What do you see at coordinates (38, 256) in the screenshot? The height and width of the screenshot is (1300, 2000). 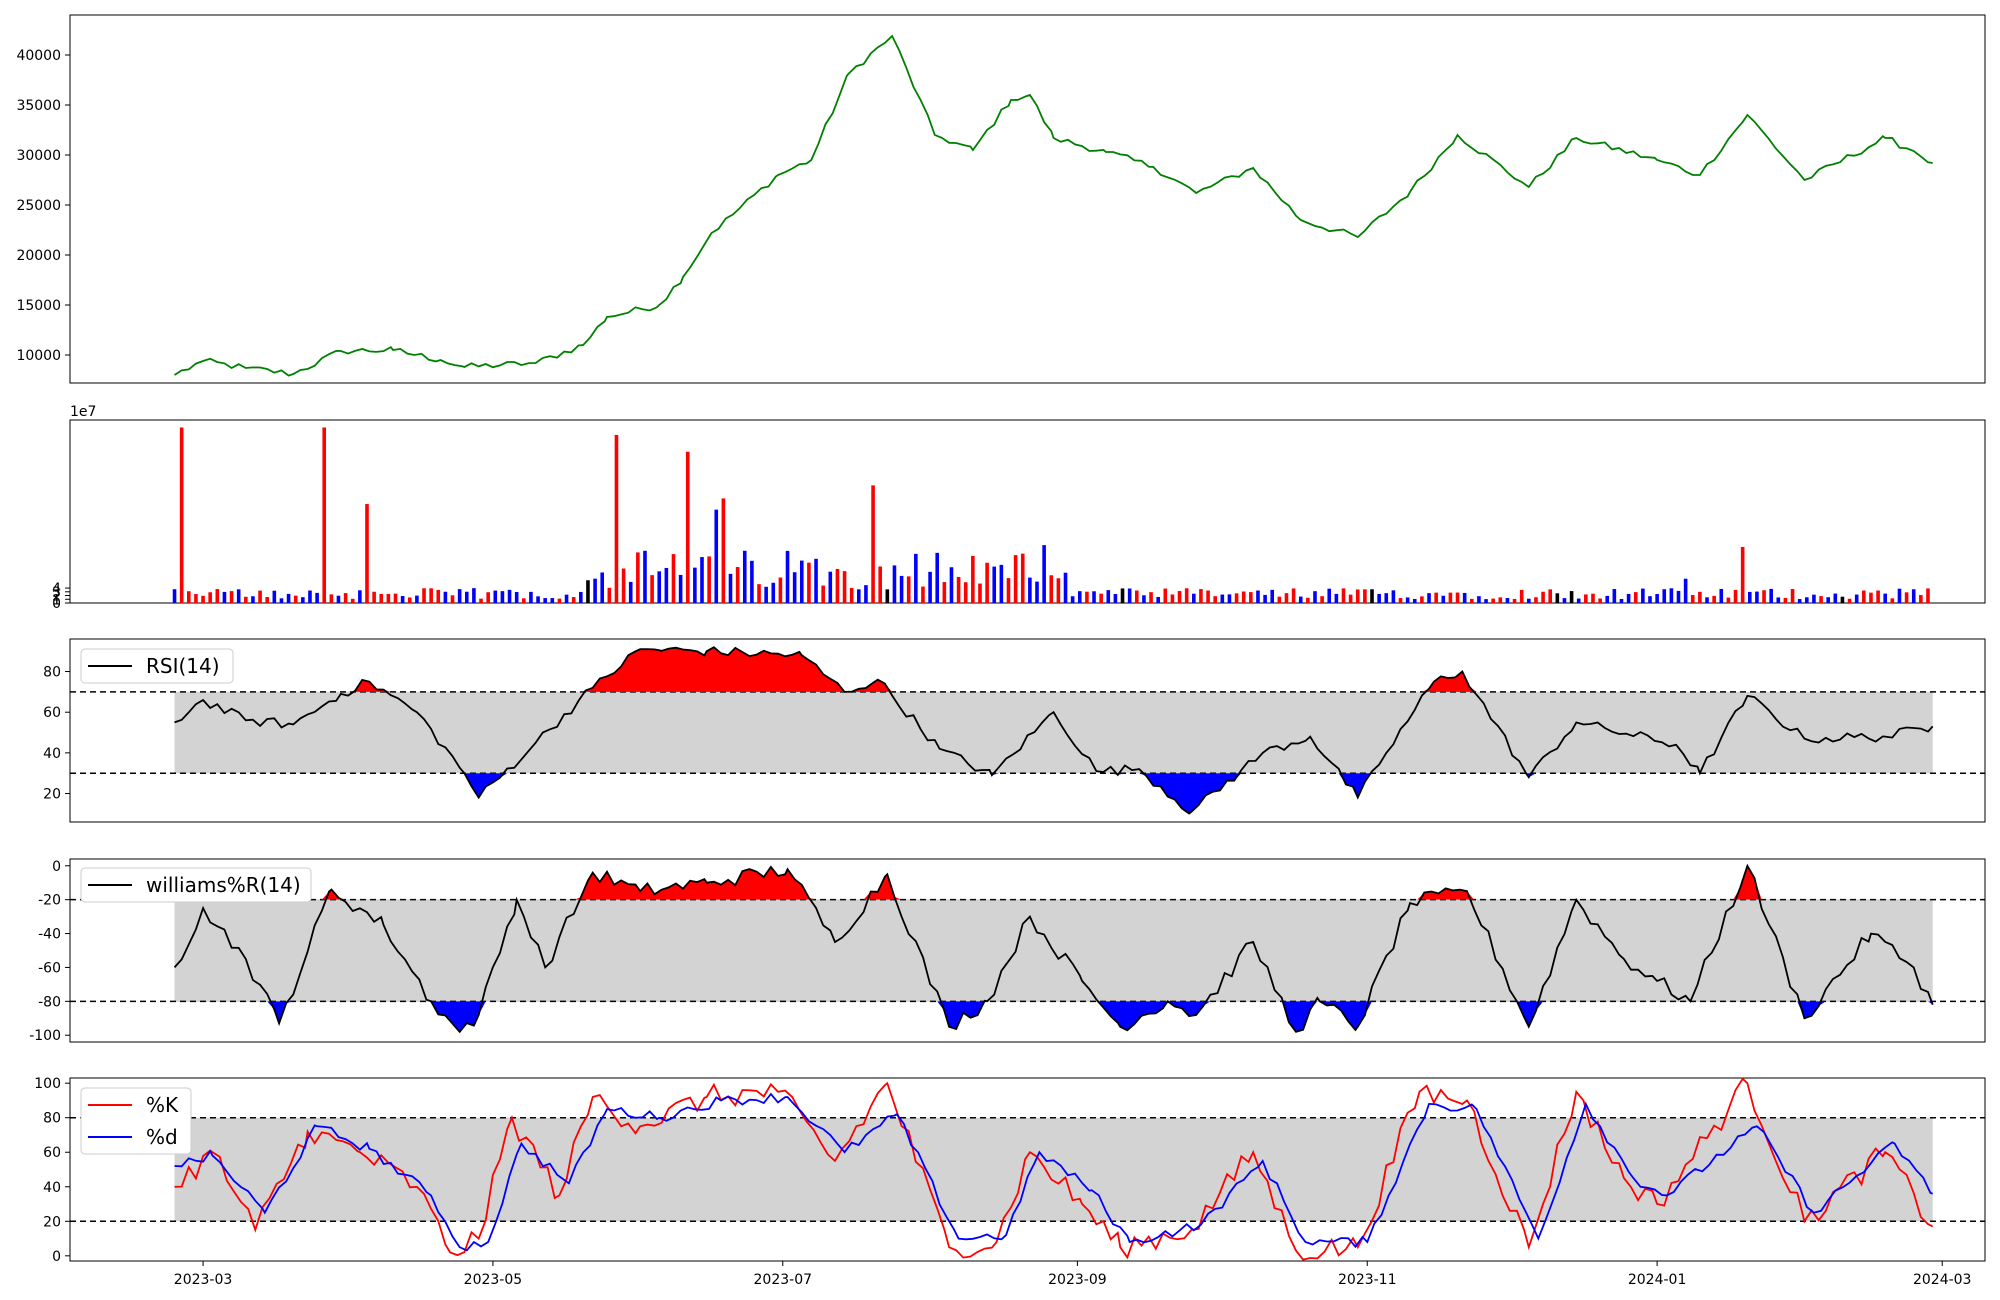 I see `price-ytick-label: 20000` at bounding box center [38, 256].